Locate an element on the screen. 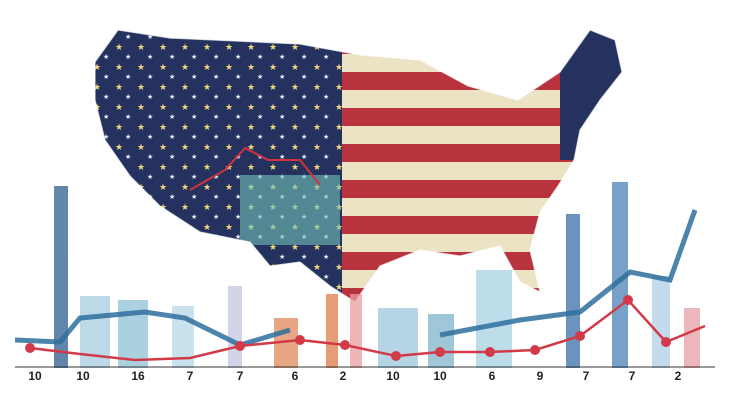  red-points is located at coordinates (348, 328).